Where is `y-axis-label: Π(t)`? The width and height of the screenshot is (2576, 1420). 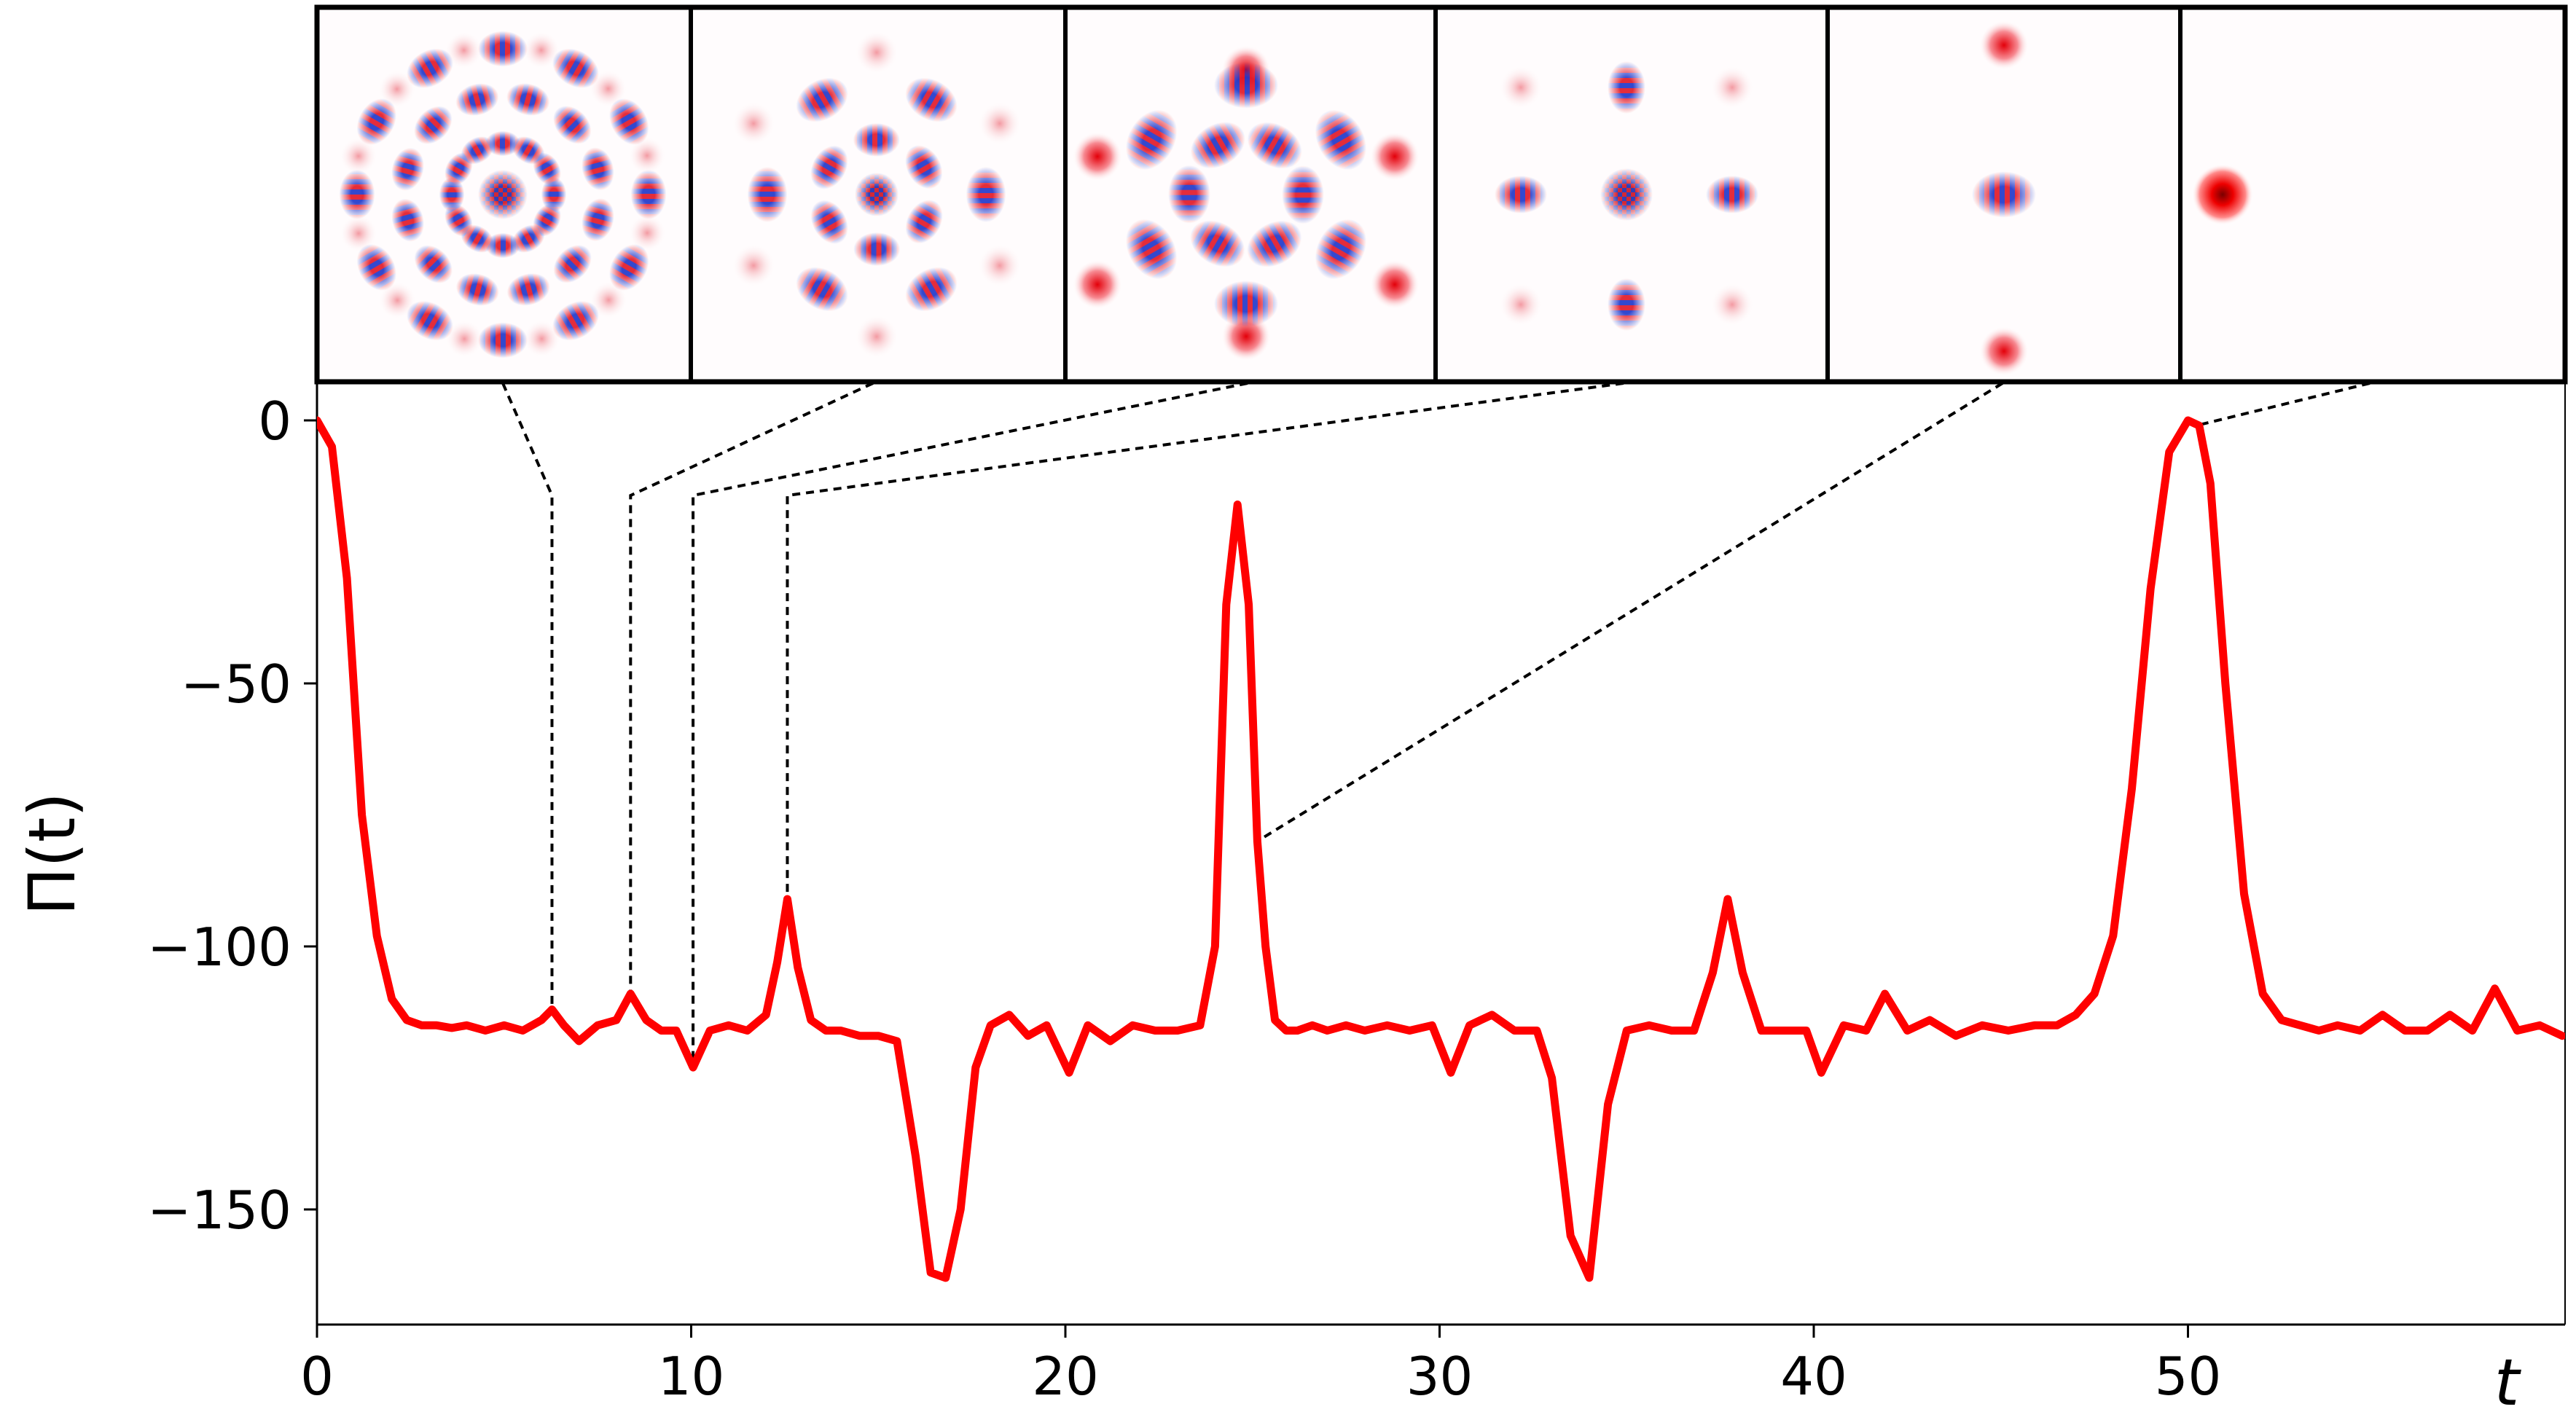 y-axis-label: Π(t) is located at coordinates (52, 853).